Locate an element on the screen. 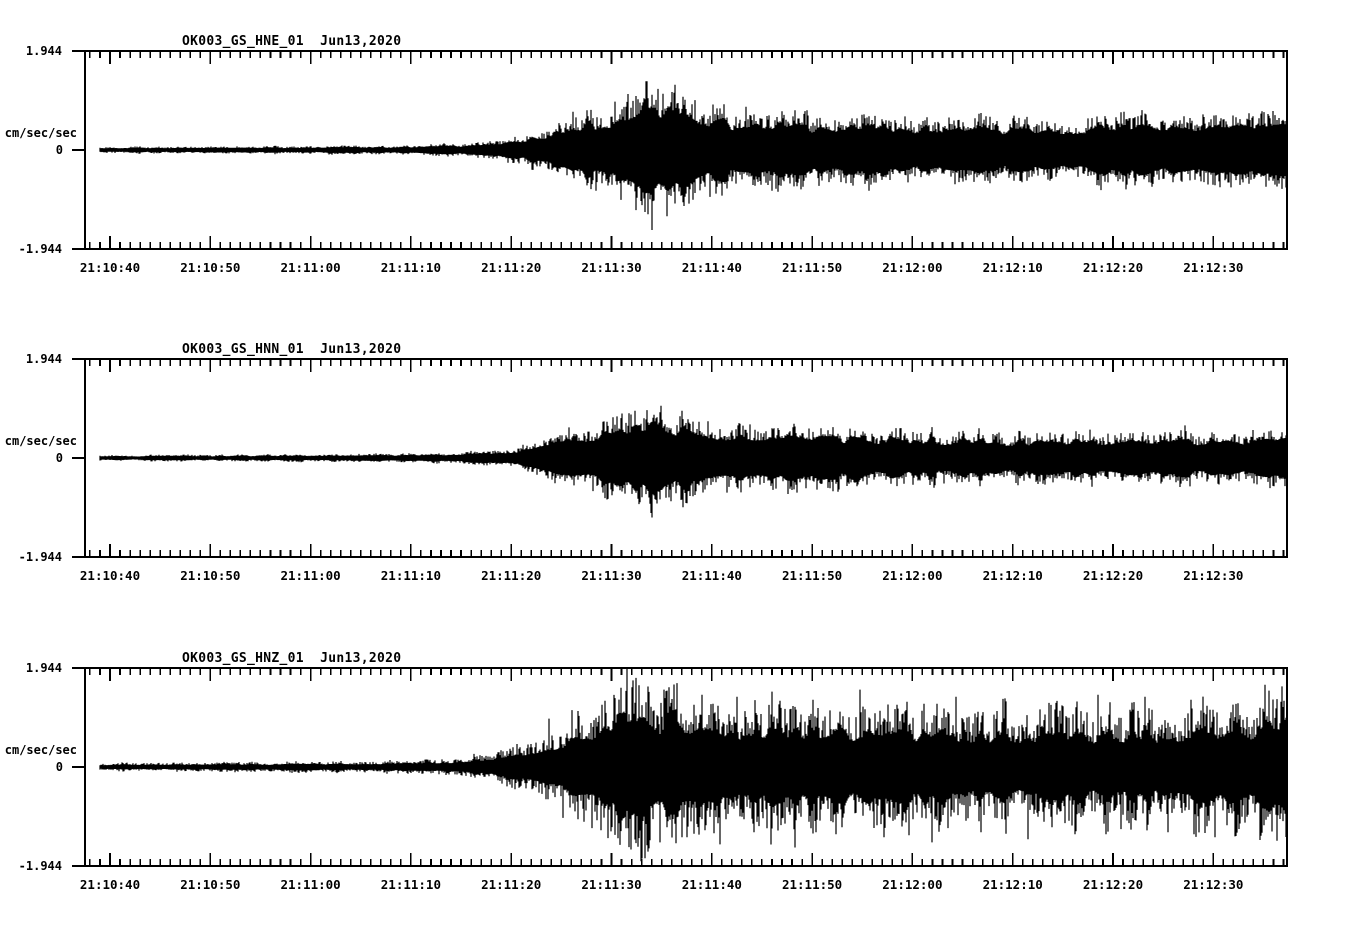 This screenshot has height=925, width=1358. trace-title: OK003_GS_HNZ_01 Jun13,2020 is located at coordinates (292, 658).